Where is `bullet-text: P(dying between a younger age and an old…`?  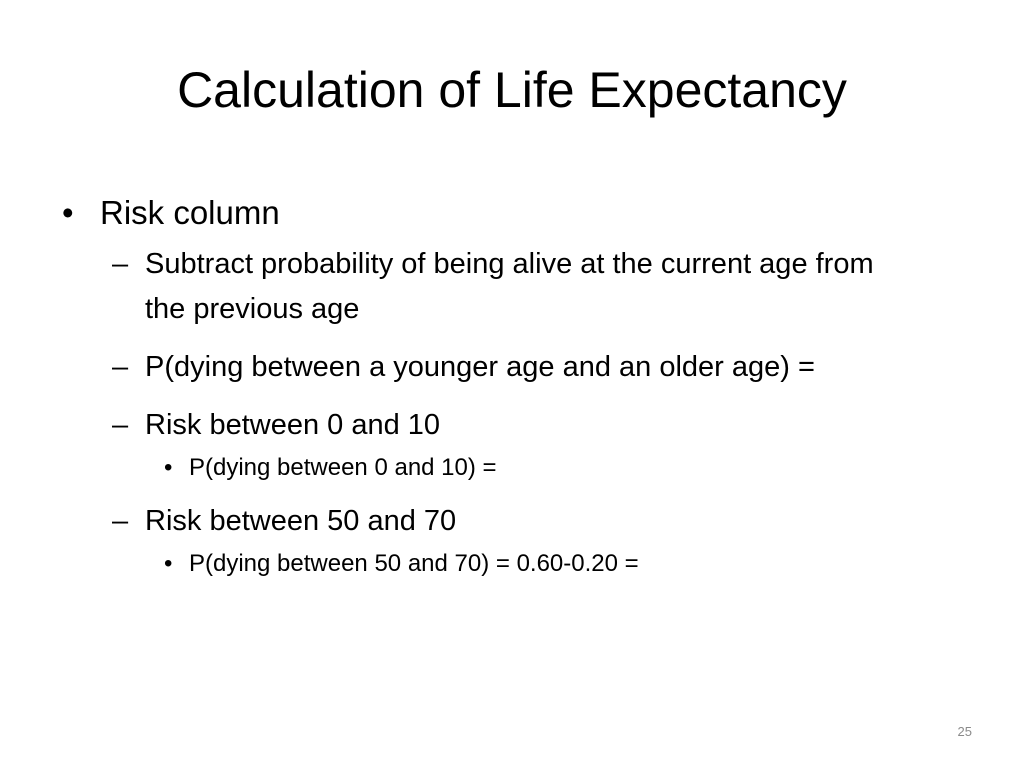
bullet-text: P(dying between a younger age and an old… is located at coordinates (480, 367).